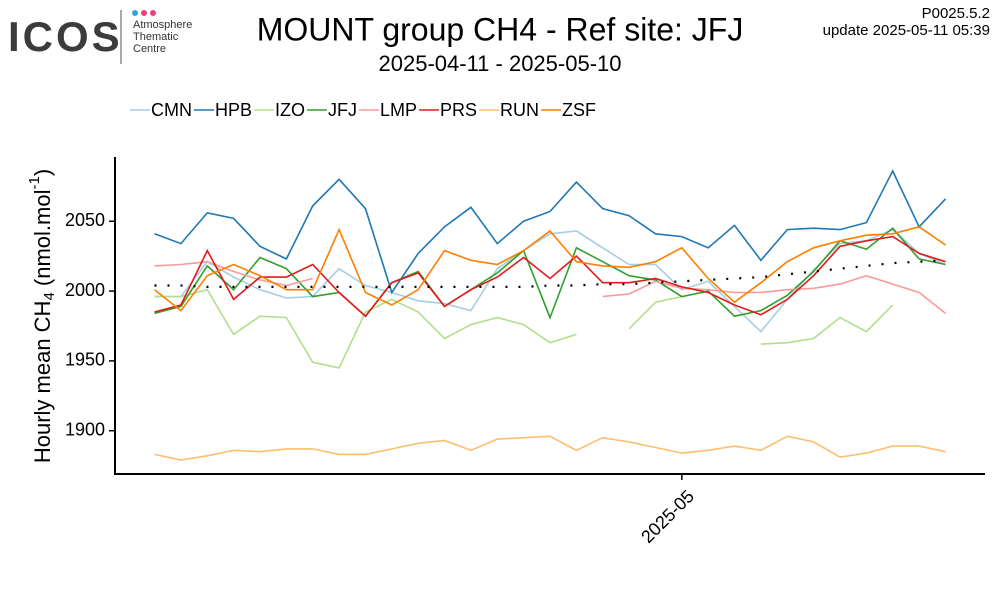 Image resolution: width=1000 pixels, height=600 pixels. I want to click on legend-label: RUN, so click(519, 110).